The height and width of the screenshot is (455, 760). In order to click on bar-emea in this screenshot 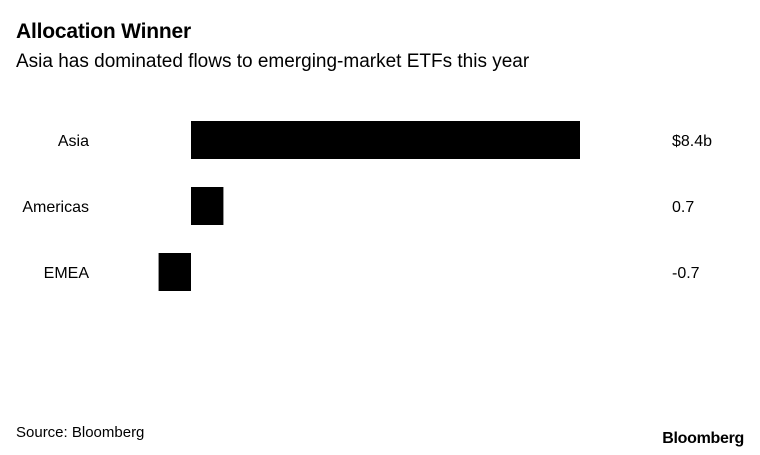, I will do `click(174, 272)`.